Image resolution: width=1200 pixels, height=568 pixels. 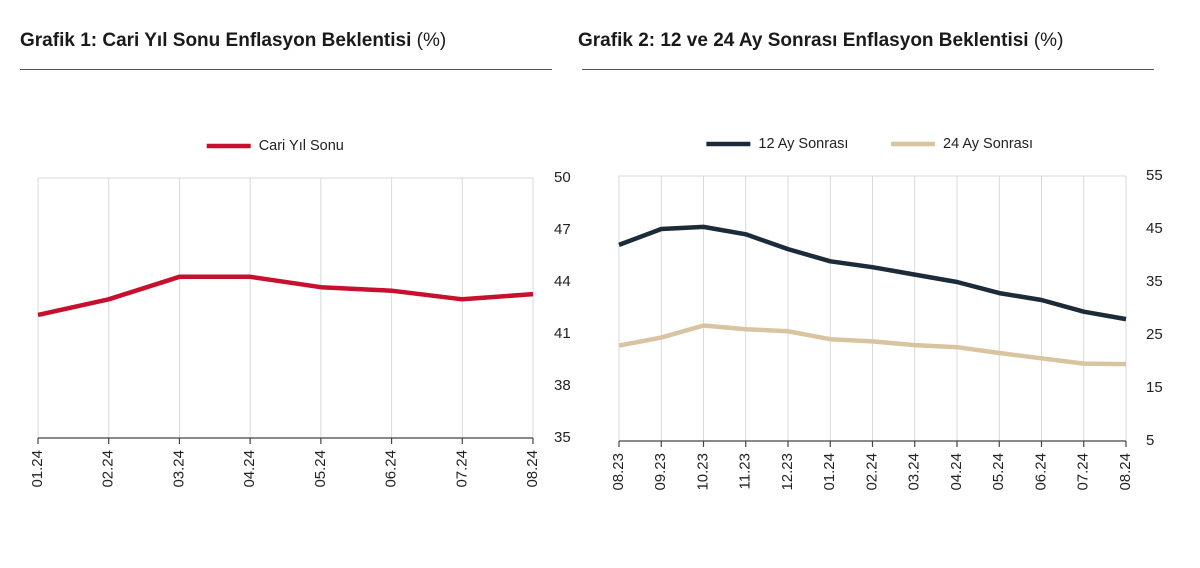 I want to click on chart2-y-tick-label: 15, so click(x=1154, y=387).